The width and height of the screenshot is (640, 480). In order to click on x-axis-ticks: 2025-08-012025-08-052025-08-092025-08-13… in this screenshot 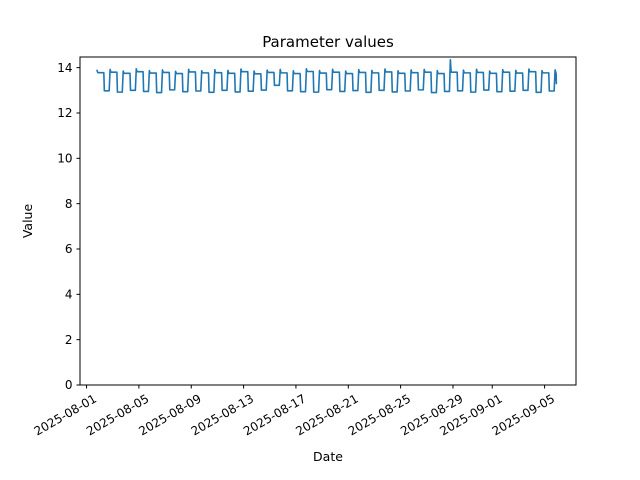, I will do `click(294, 411)`.